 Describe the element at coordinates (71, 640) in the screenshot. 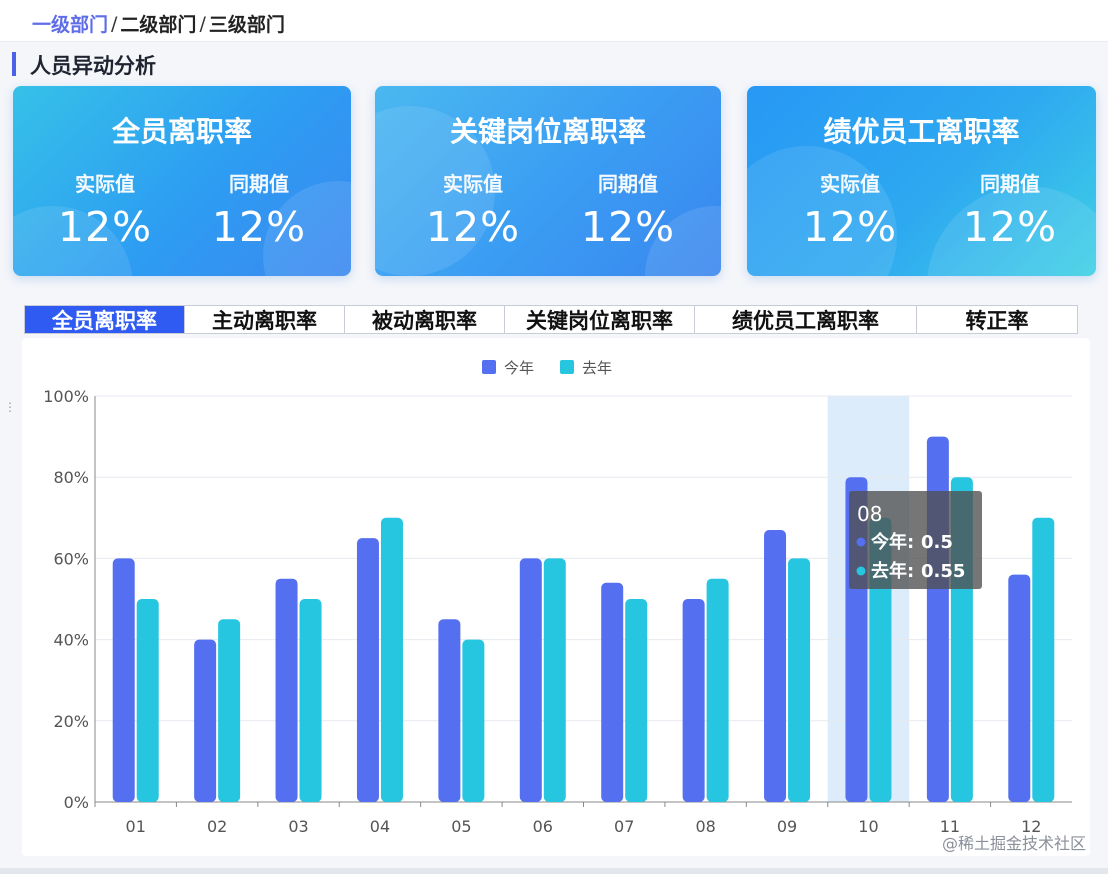

I see `y-tick-label: 40%` at that location.